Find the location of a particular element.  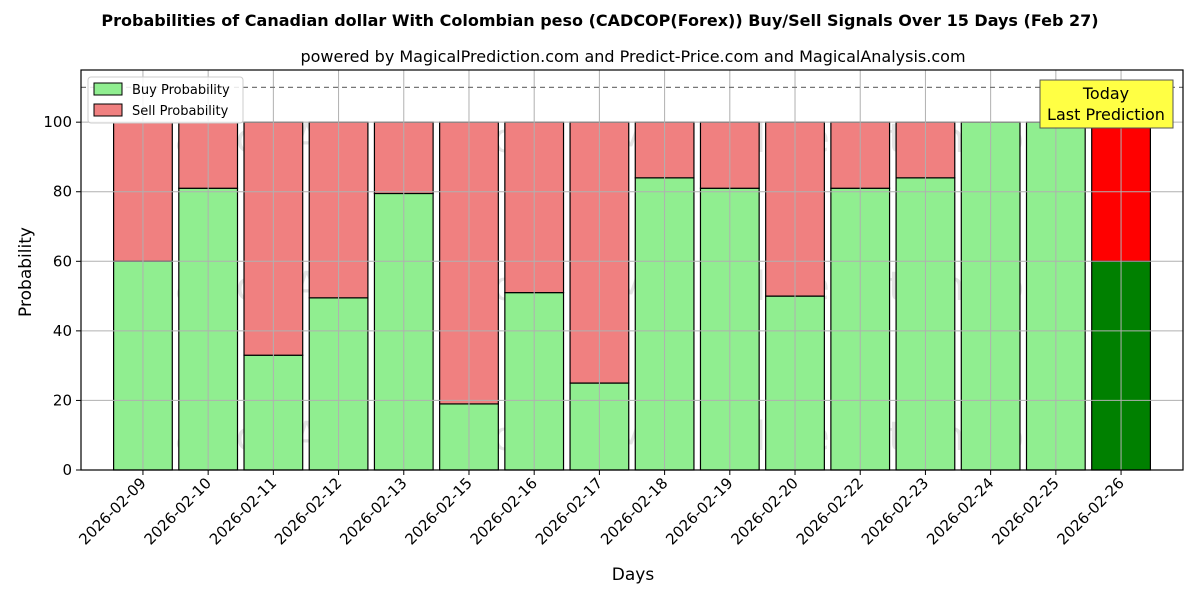

x-tick-label: 2026-02-20 is located at coordinates (764, 511).